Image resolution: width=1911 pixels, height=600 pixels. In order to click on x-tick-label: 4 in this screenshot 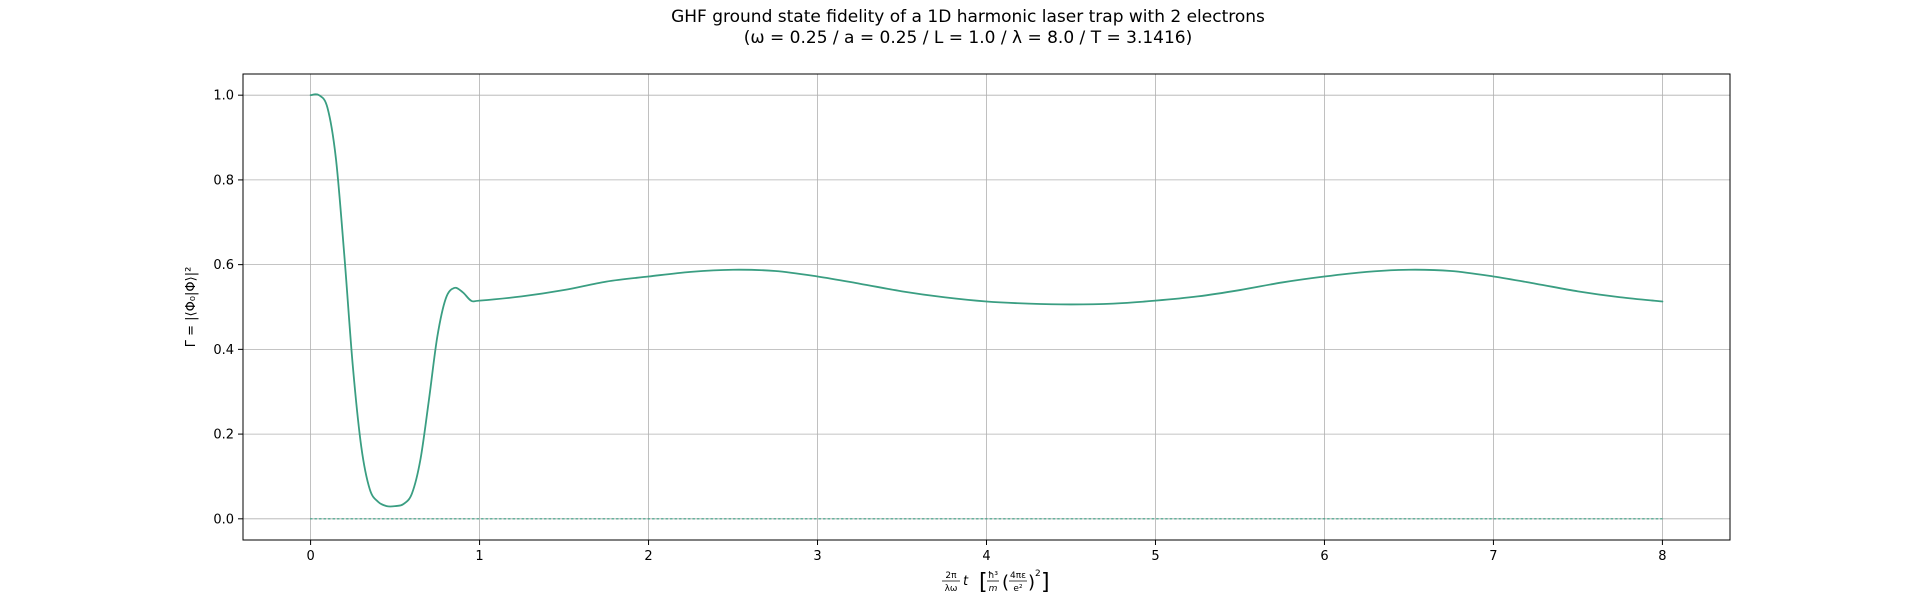, I will do `click(986, 556)`.